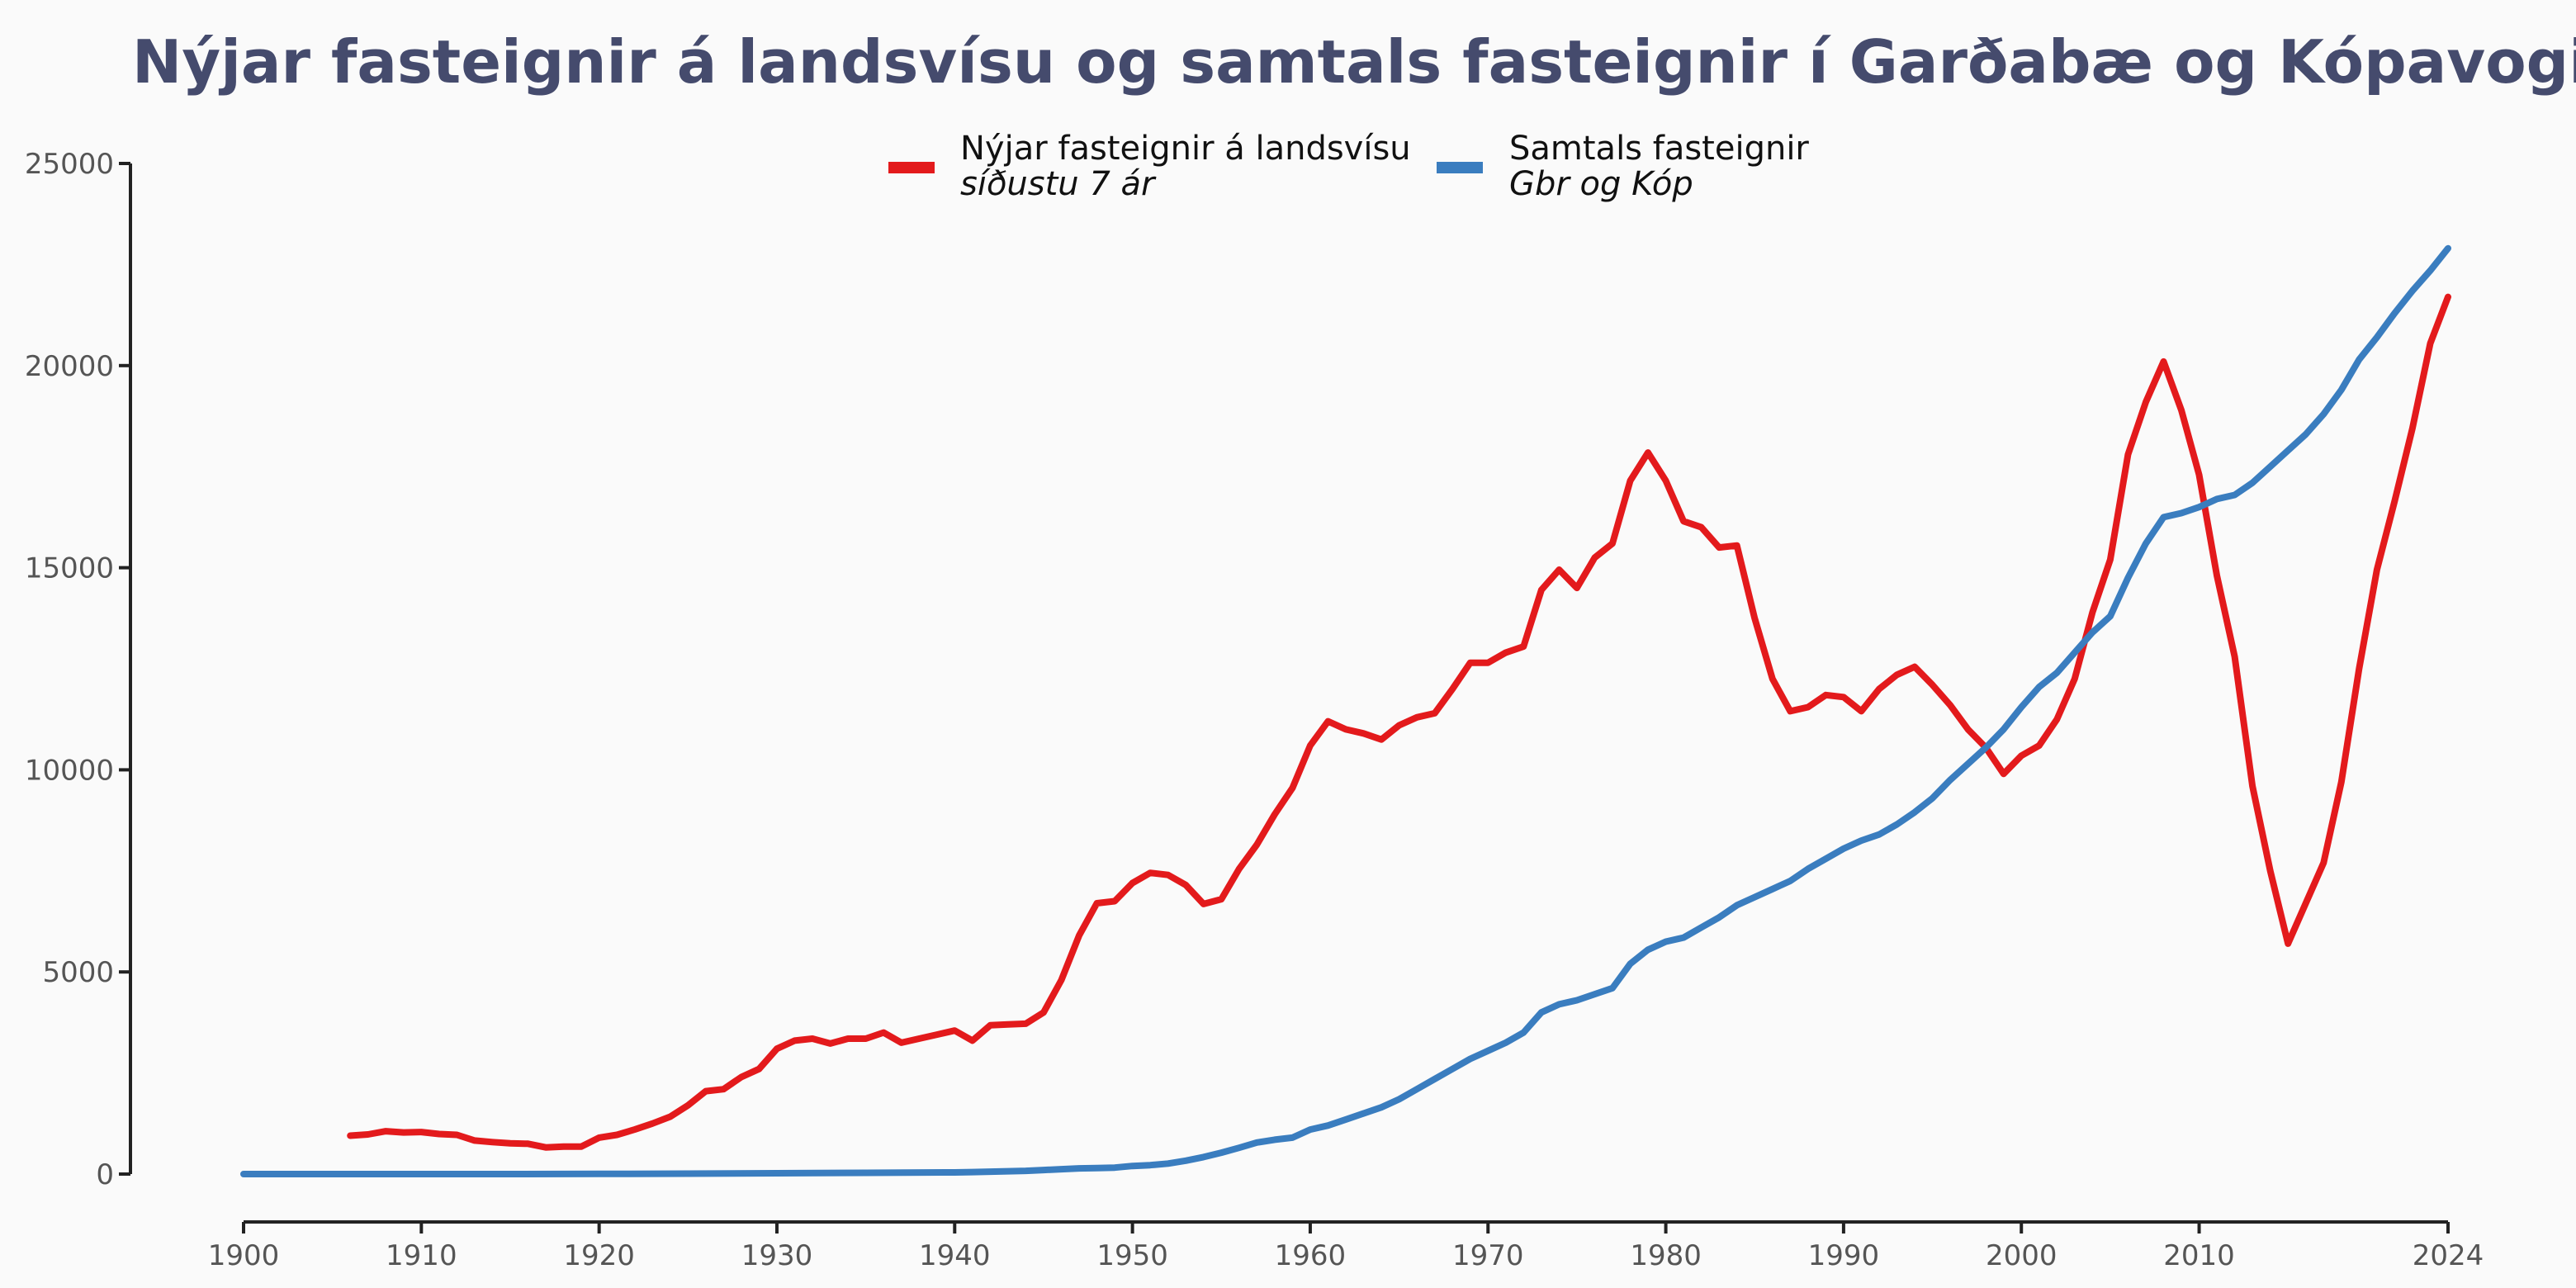 The height and width of the screenshot is (1288, 2576). I want to click on x-tick-label: 2024, so click(2448, 1255).